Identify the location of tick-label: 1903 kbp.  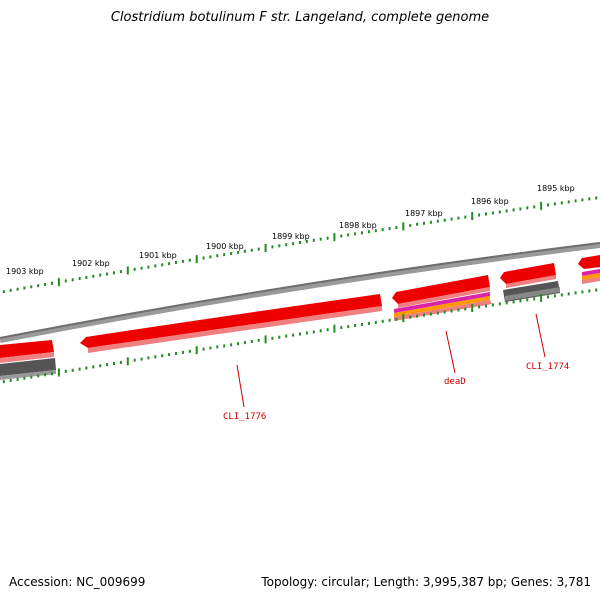
(25, 271).